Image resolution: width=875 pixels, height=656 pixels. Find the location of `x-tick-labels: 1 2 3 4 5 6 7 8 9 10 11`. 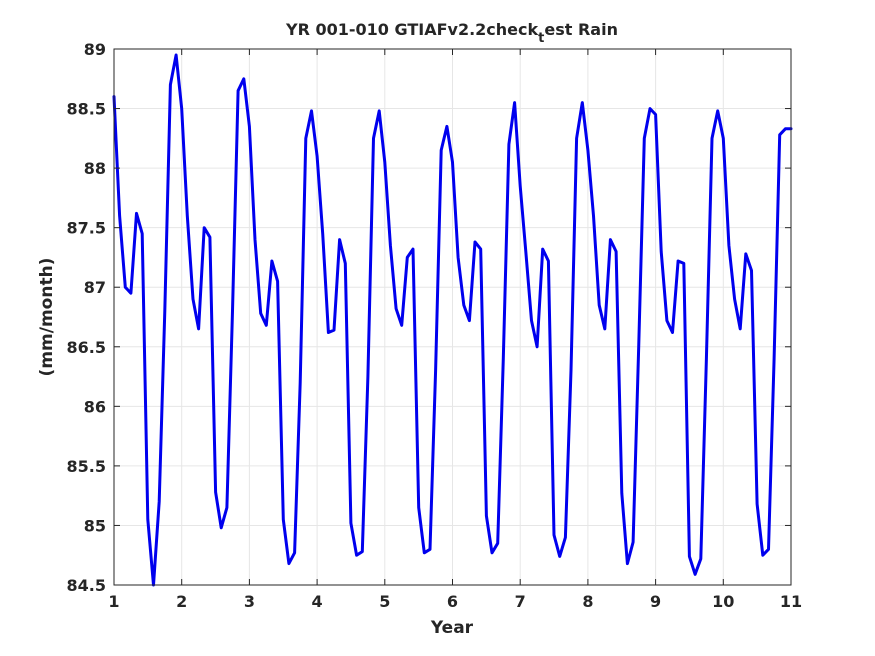

x-tick-labels: 1 2 3 4 5 6 7 8 9 10 11 is located at coordinates (455, 601).